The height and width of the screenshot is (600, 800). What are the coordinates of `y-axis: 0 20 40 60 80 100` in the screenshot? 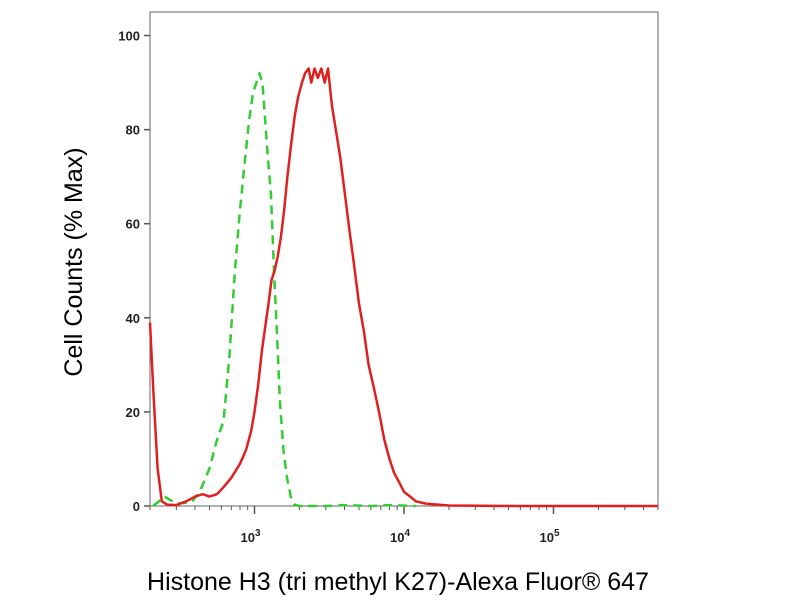 It's located at (134, 271).